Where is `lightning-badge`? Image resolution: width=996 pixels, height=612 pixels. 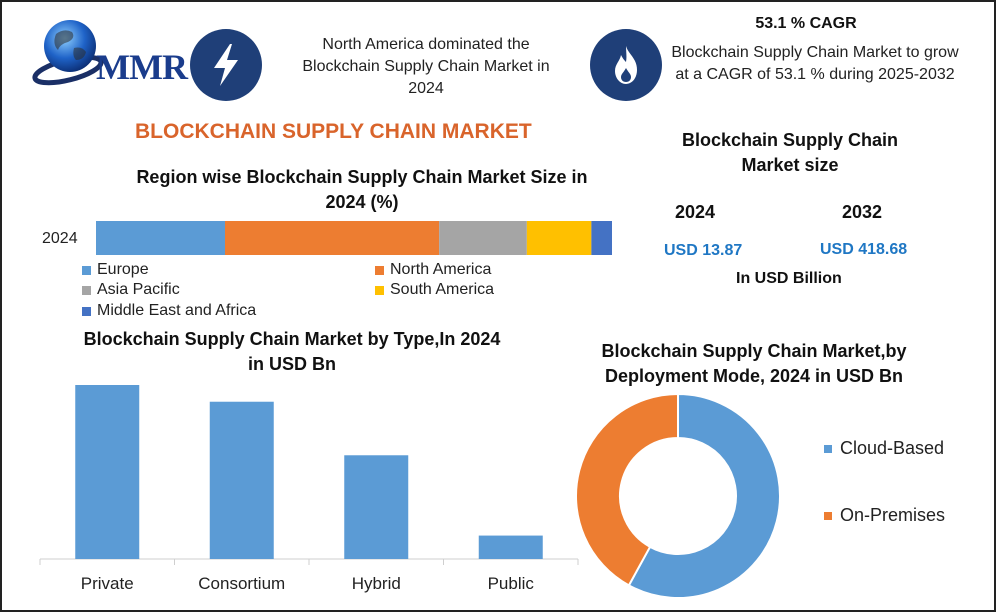 lightning-badge is located at coordinates (226, 65).